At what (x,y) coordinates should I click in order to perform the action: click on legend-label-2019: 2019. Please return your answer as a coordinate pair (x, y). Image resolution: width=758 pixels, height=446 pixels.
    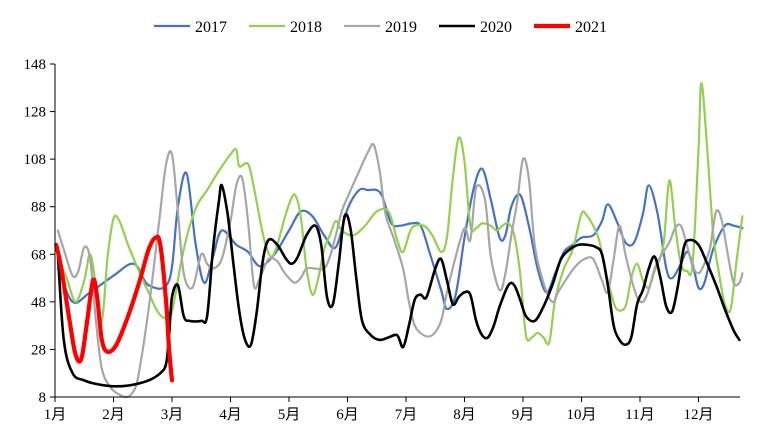
    Looking at the image, I should click on (401, 27).